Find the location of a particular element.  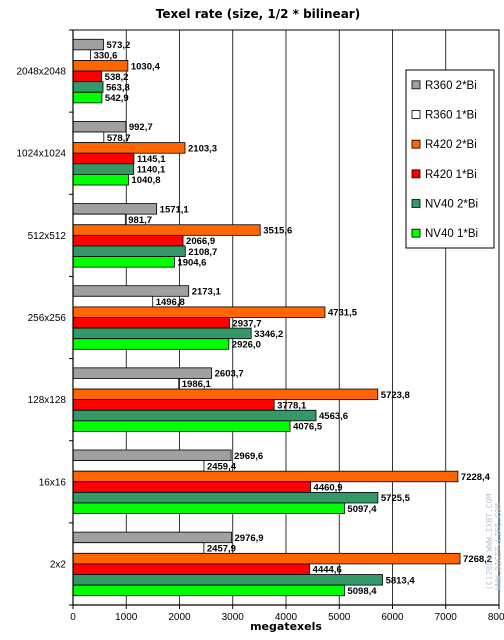

legend-label: R360 2*Bi is located at coordinates (451, 86).